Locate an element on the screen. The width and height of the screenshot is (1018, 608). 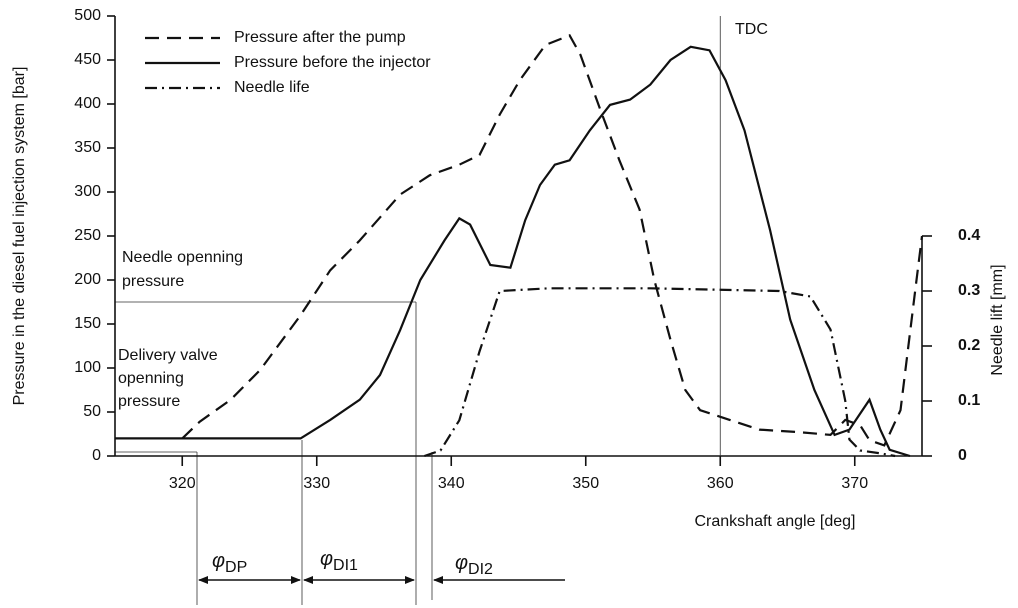
annotation: Delivery valve openning pressure is located at coordinates (168, 378).